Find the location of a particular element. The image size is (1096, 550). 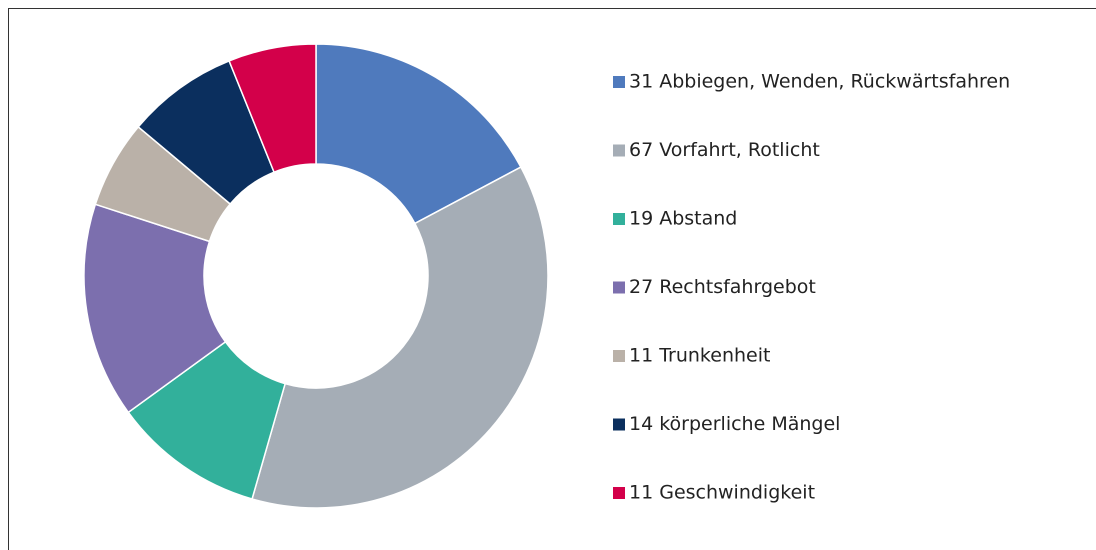

legend-label: 27 Rechtsfahrgebot is located at coordinates (722, 287).